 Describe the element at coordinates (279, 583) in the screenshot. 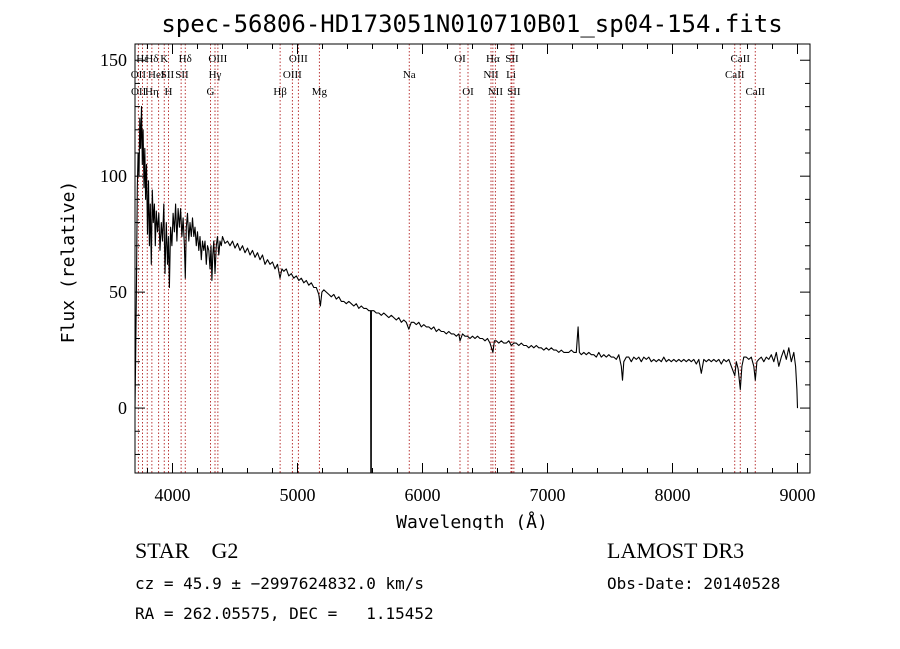

I see `redshift-readout: cz = 45.9 ± −2997624832.0 km/s` at that location.